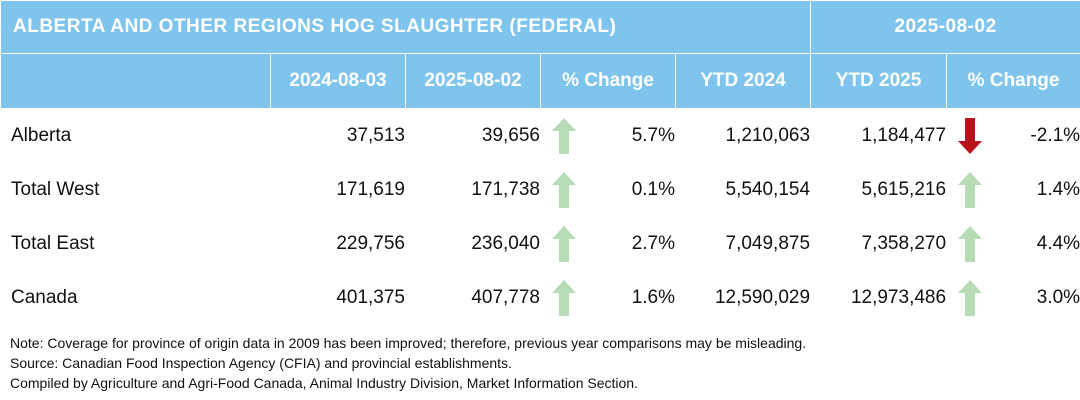  Describe the element at coordinates (135, 297) in the screenshot. I see `region-name: Canada` at that location.